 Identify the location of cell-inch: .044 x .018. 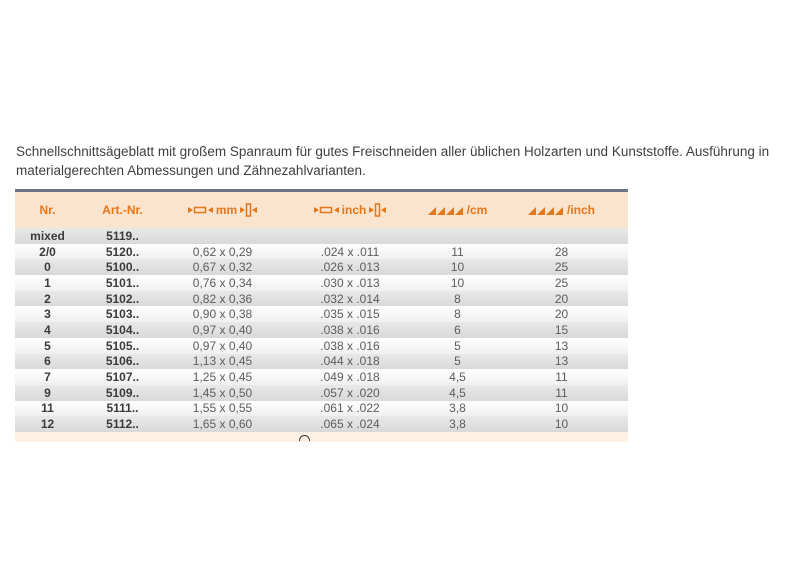
(350, 361).